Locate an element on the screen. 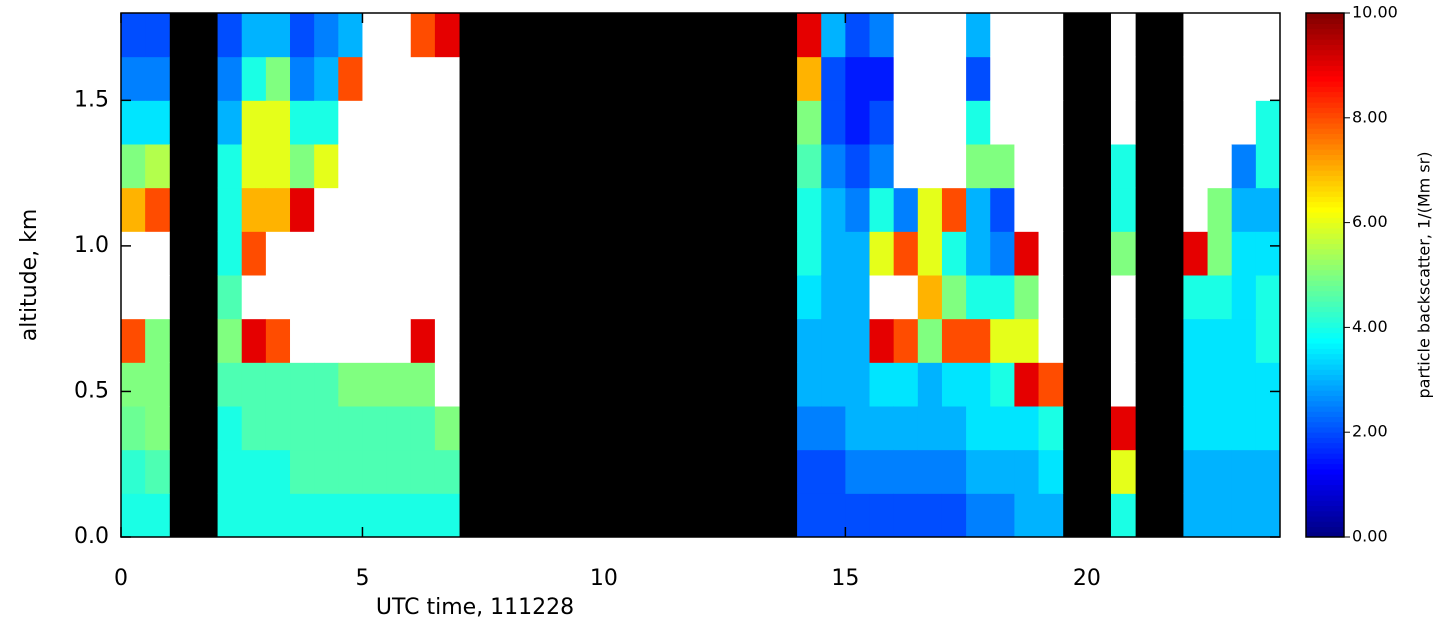  y-tick-label: 0.0 is located at coordinates (91, 536).